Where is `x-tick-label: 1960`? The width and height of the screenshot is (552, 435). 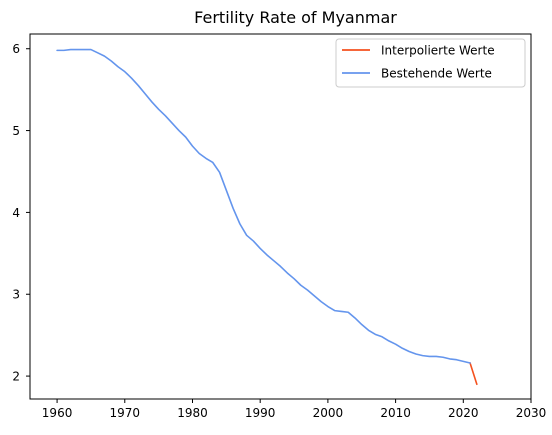 x-tick-label: 1960 is located at coordinates (57, 413).